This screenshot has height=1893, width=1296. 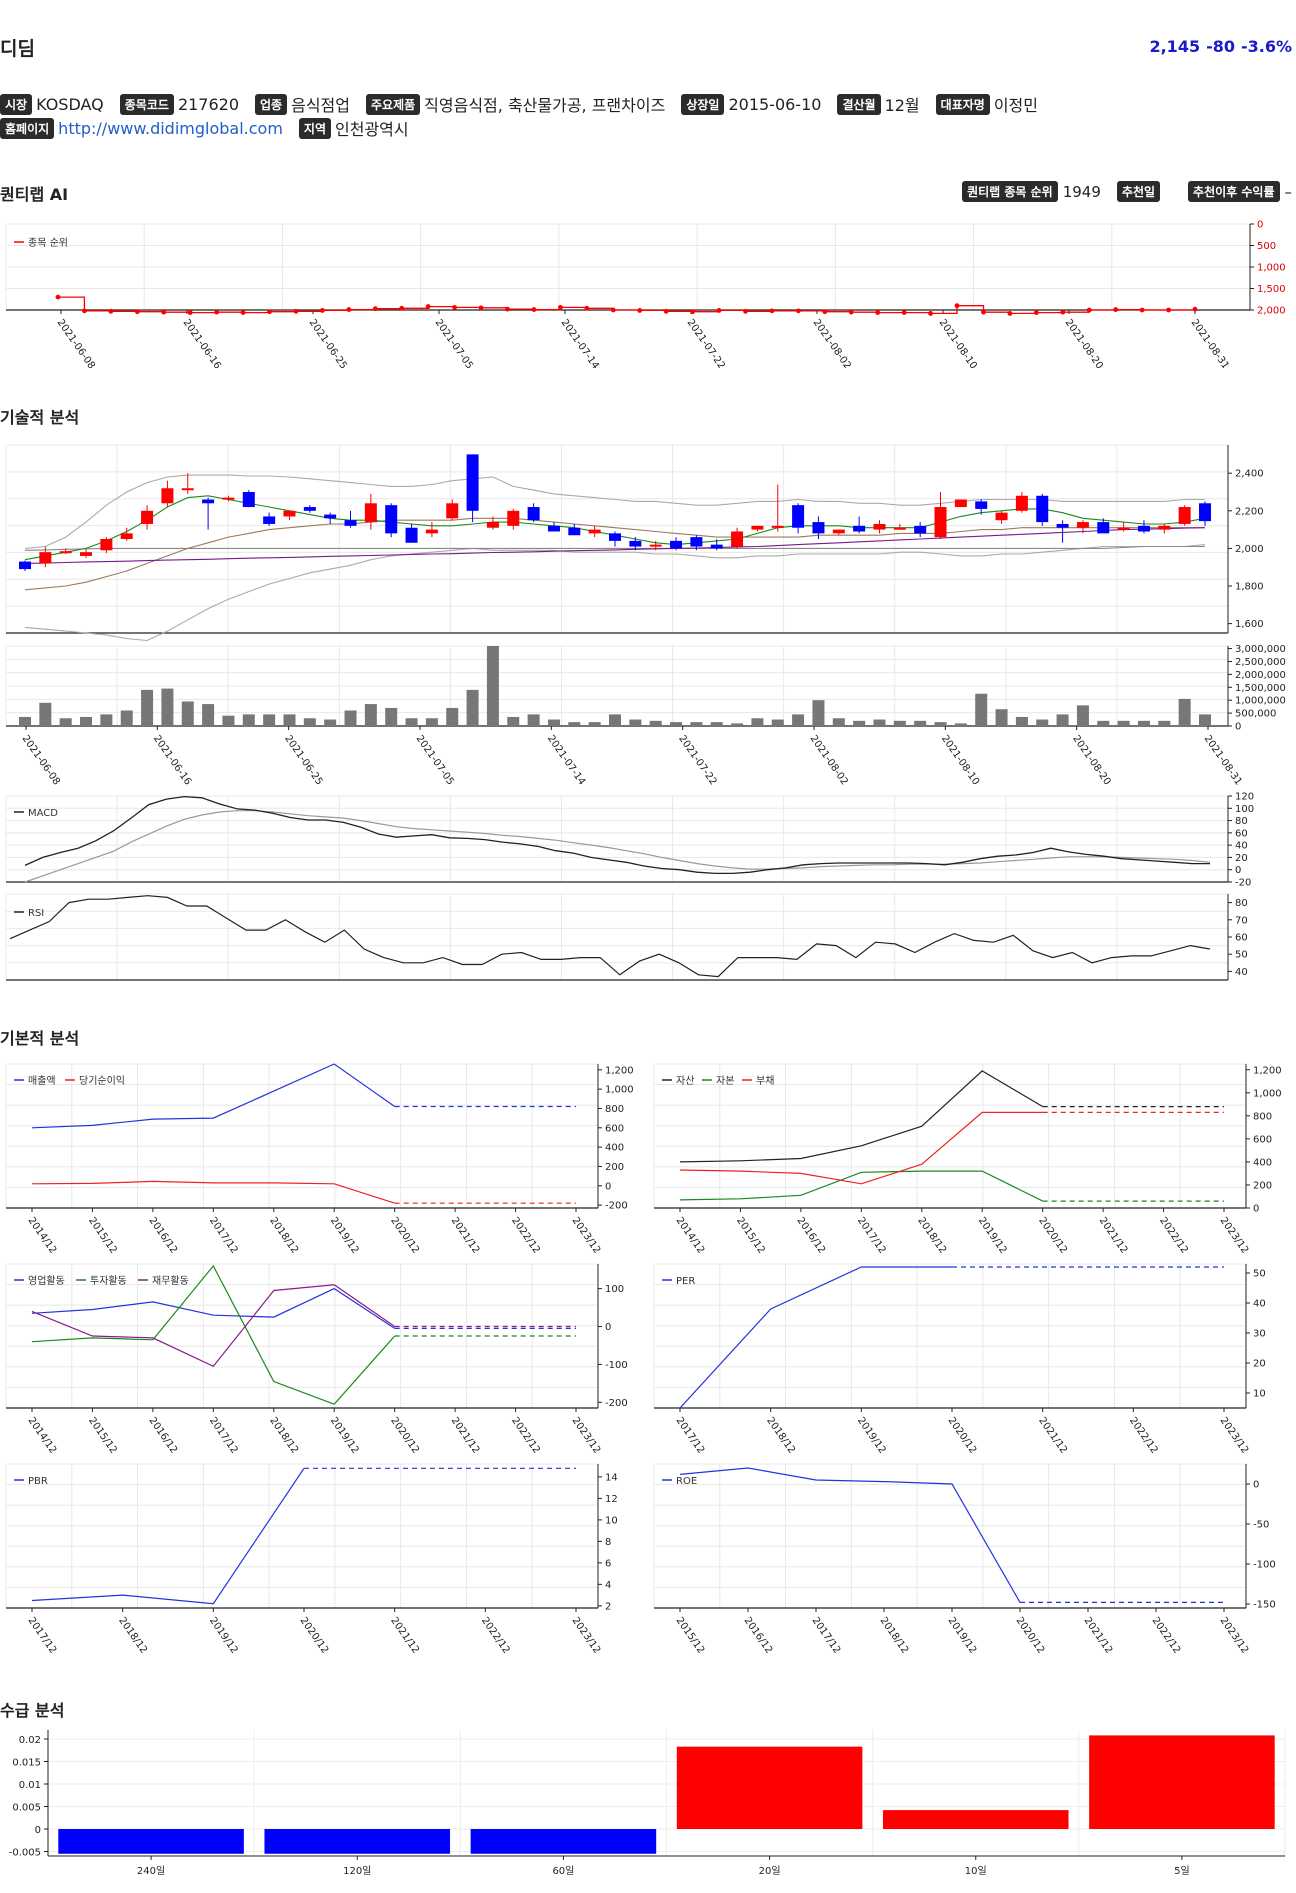 What do you see at coordinates (1241, 858) in the screenshot?
I see `y-tick-label: 20` at bounding box center [1241, 858].